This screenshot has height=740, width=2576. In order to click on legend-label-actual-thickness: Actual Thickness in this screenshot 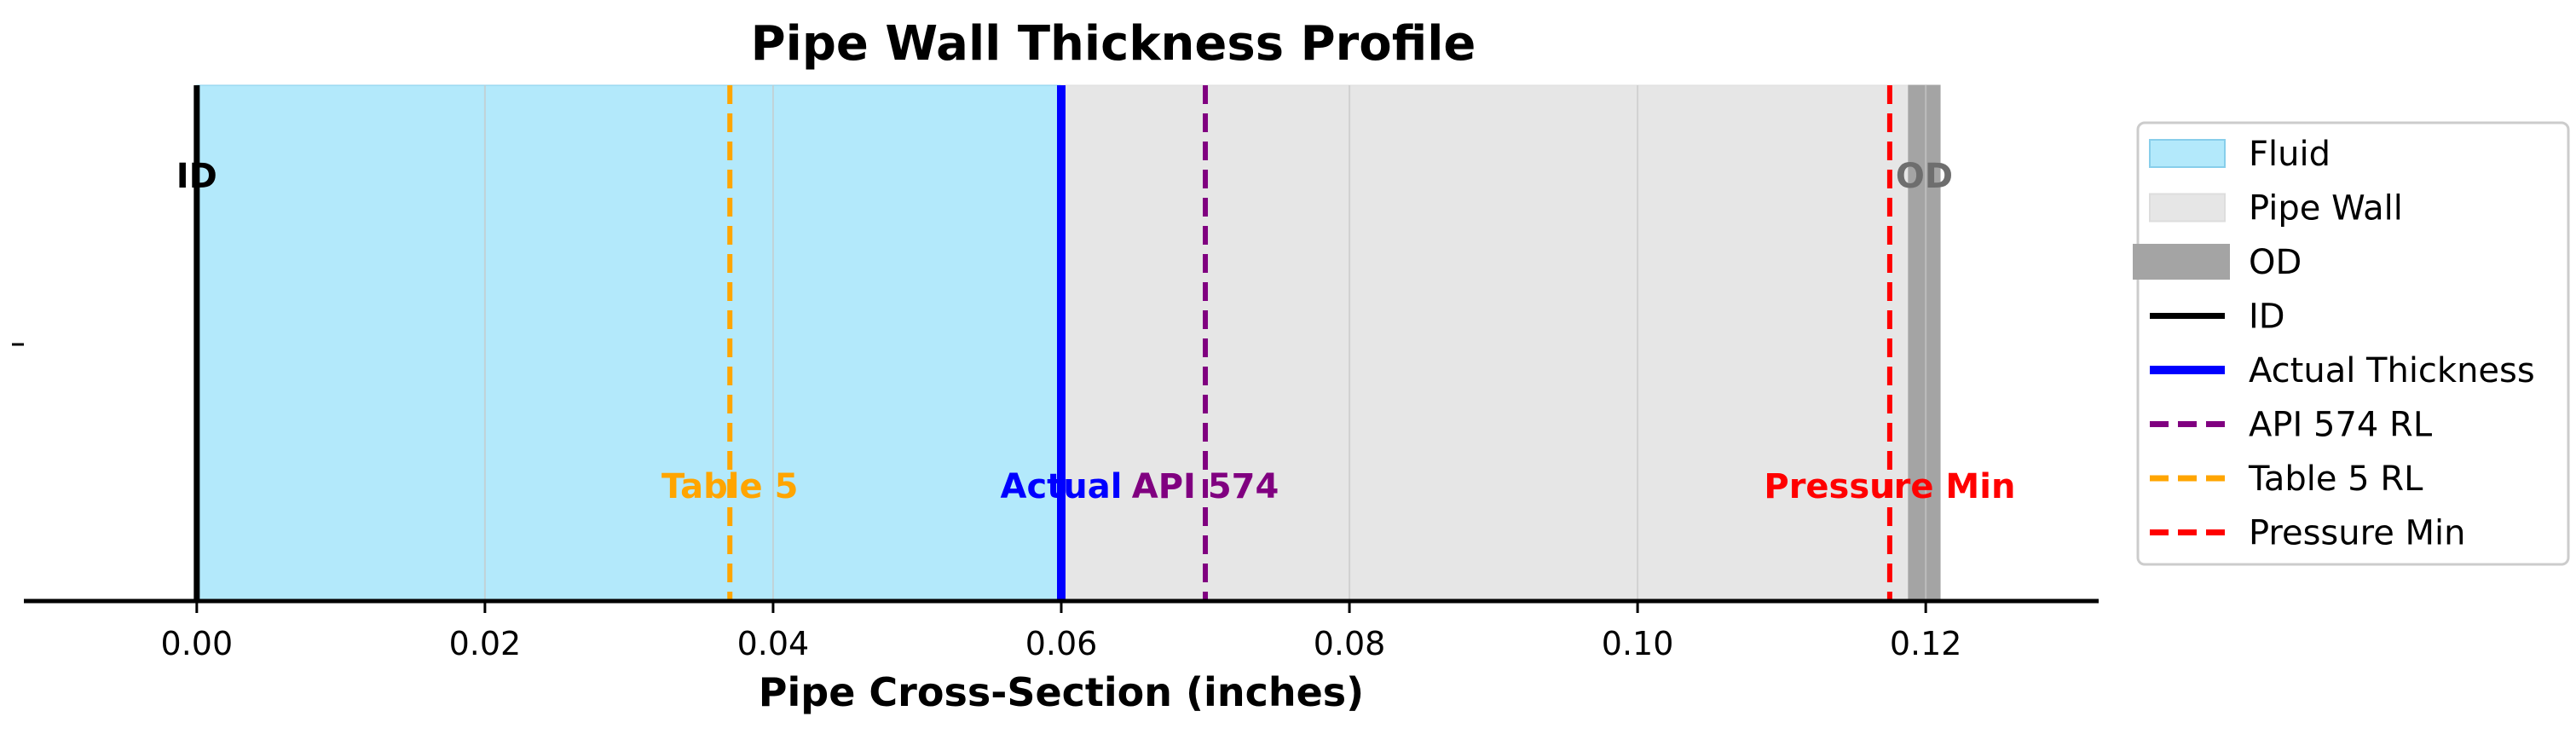, I will do `click(2392, 370)`.